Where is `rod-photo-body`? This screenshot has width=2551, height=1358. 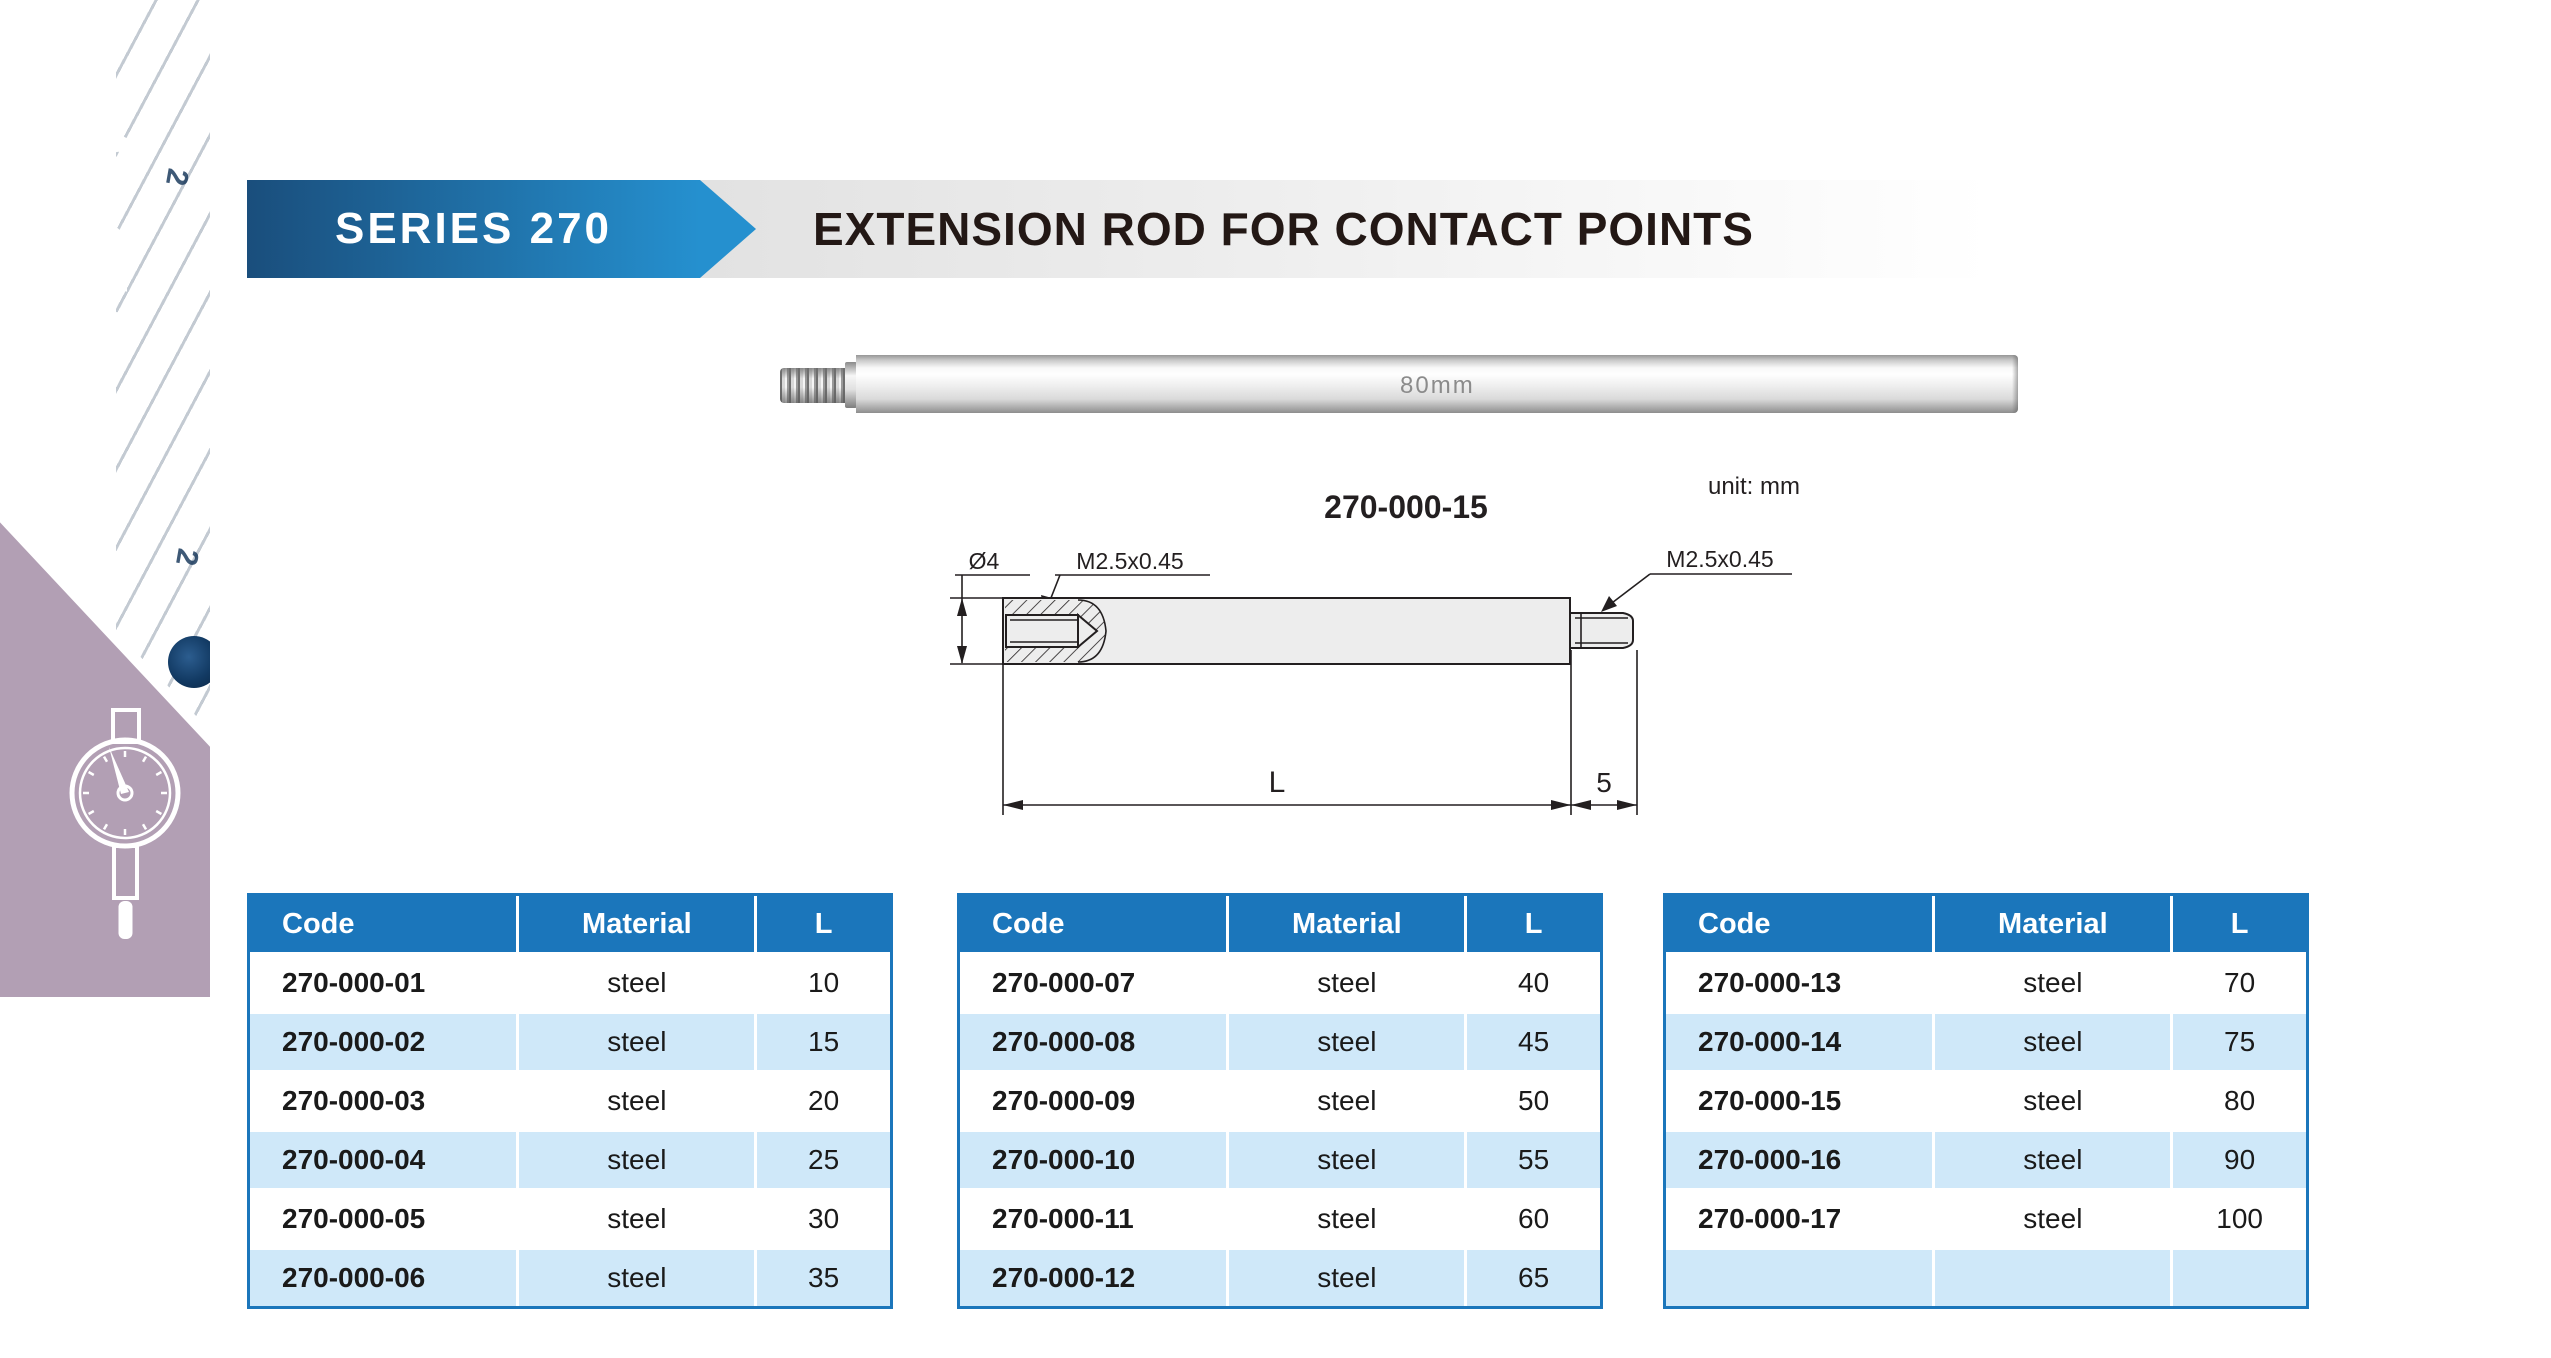
rod-photo-body is located at coordinates (1437, 384).